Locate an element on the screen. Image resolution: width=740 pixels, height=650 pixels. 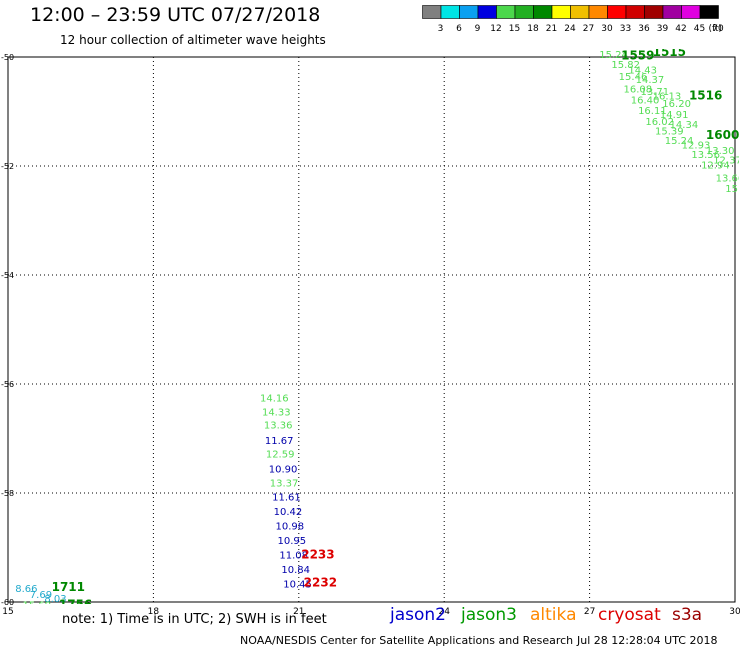
y-tick-label: -56 is located at coordinates (7, 384).